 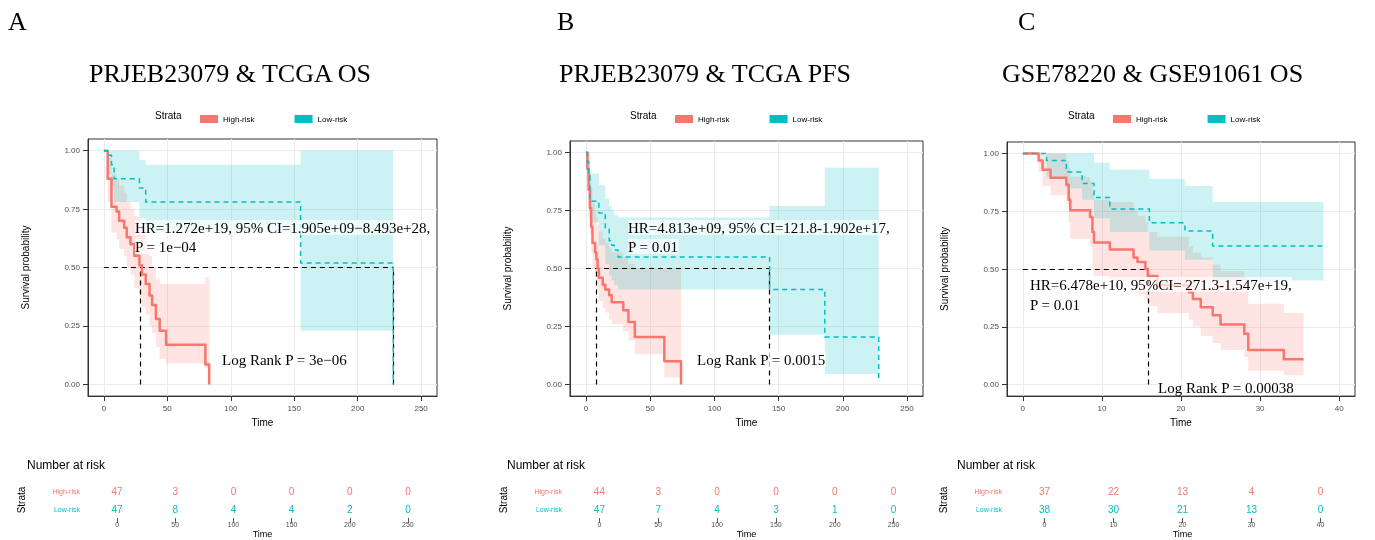 What do you see at coordinates (166, 246) in the screenshot?
I see `annotation: P = 1e−04` at bounding box center [166, 246].